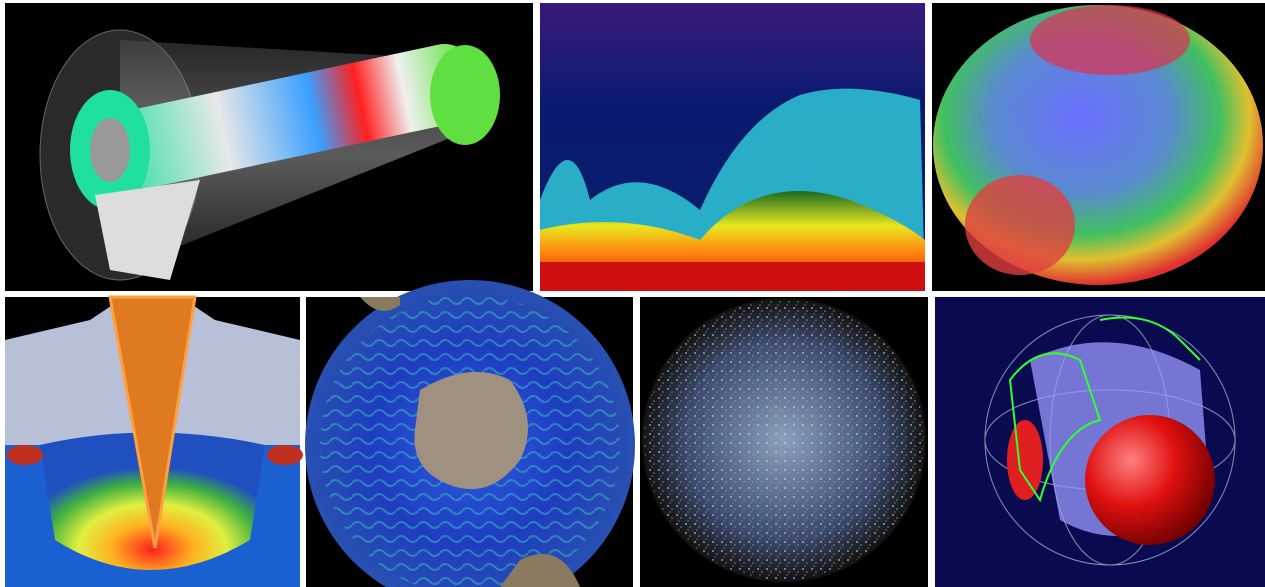  Describe the element at coordinates (732, 147) in the screenshot. I see `plume-panel` at that location.